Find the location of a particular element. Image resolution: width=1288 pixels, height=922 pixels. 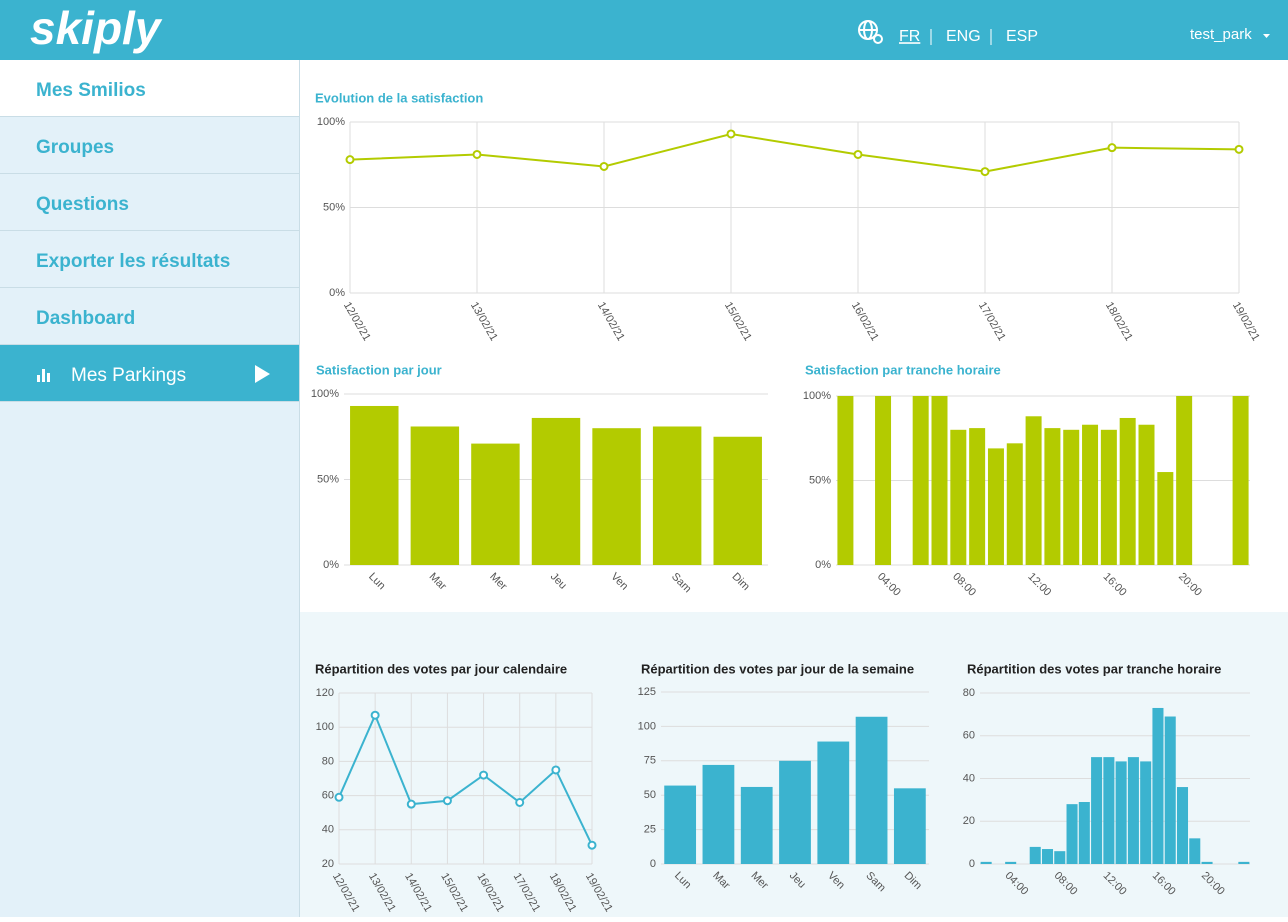

y-tick-label: 50% is located at coordinates (820, 480).